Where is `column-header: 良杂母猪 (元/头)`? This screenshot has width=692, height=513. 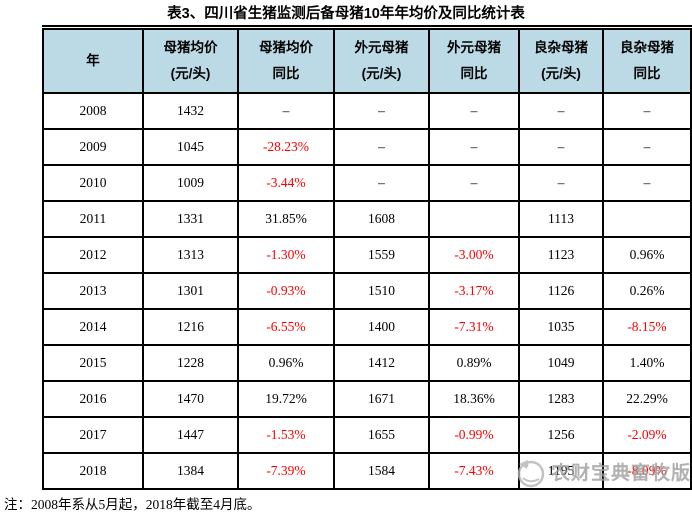
column-header: 良杂母猪 (元/头) is located at coordinates (561, 60).